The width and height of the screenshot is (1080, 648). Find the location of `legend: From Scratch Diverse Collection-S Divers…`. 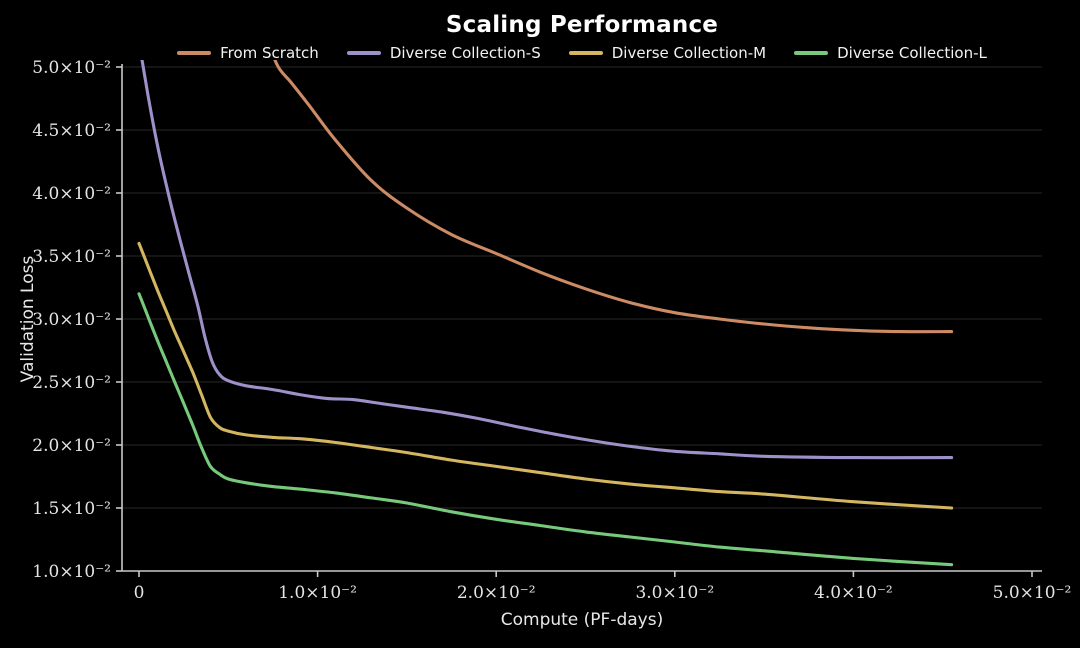

legend: From Scratch Diverse Collection-S Divers… is located at coordinates (582, 53).